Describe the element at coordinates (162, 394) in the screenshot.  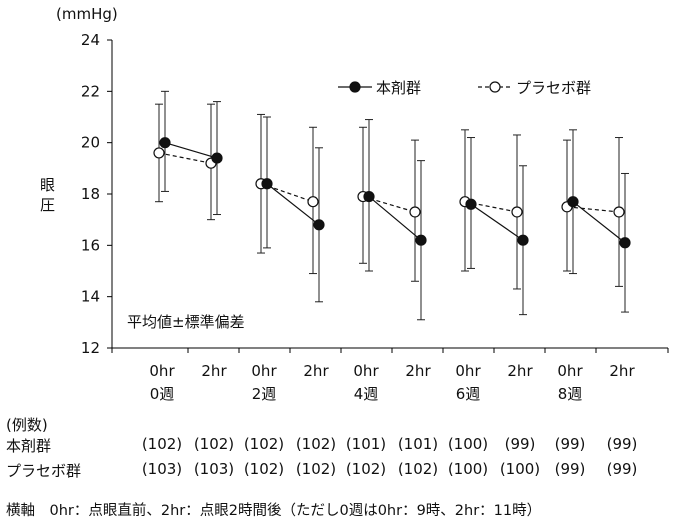
I see `week-label: 0週` at that location.